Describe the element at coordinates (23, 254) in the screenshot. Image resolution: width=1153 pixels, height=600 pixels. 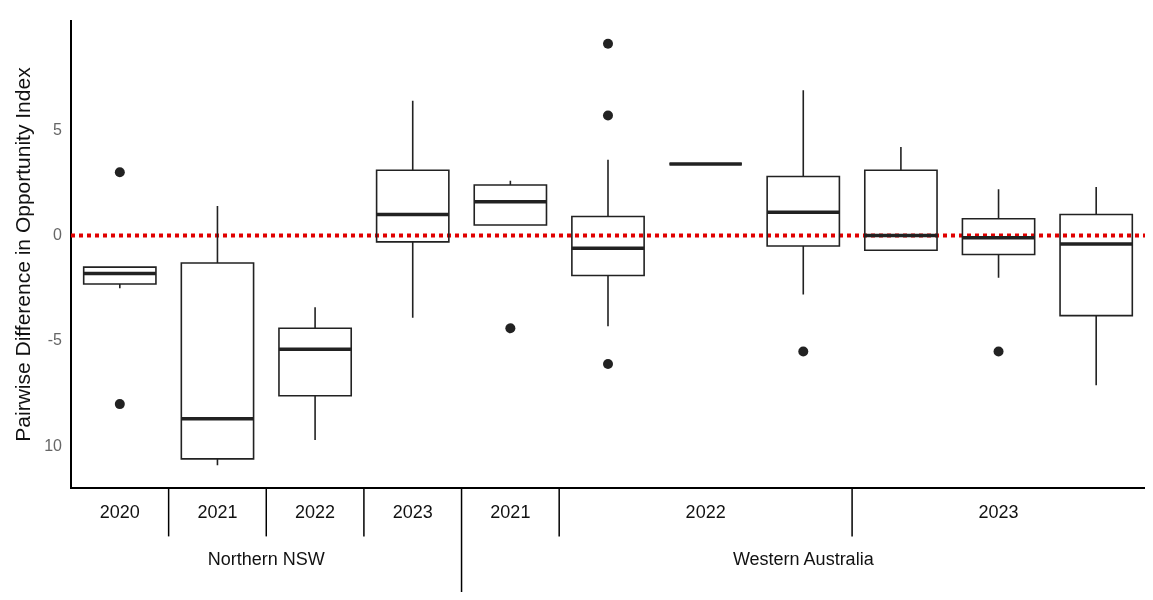
I see `y-axis-title: Pairwise Difference in Opportunity Index` at that location.